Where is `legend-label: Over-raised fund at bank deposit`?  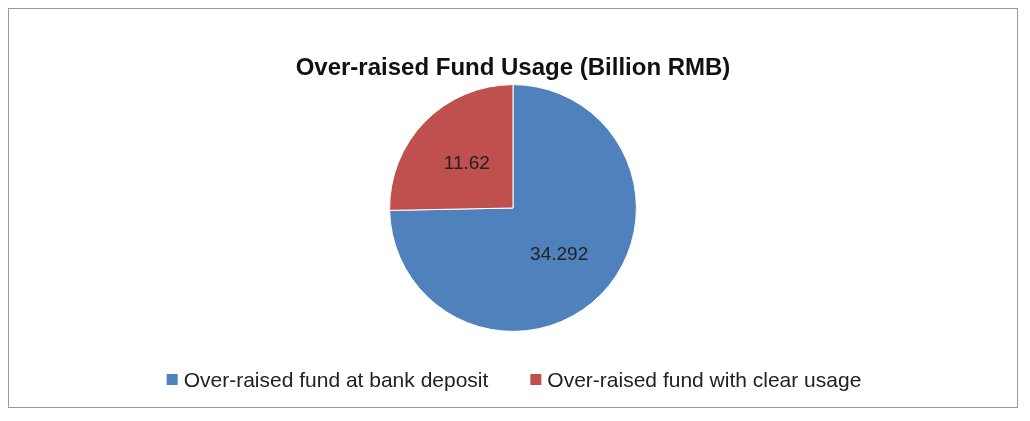
legend-label: Over-raised fund at bank deposit is located at coordinates (336, 379).